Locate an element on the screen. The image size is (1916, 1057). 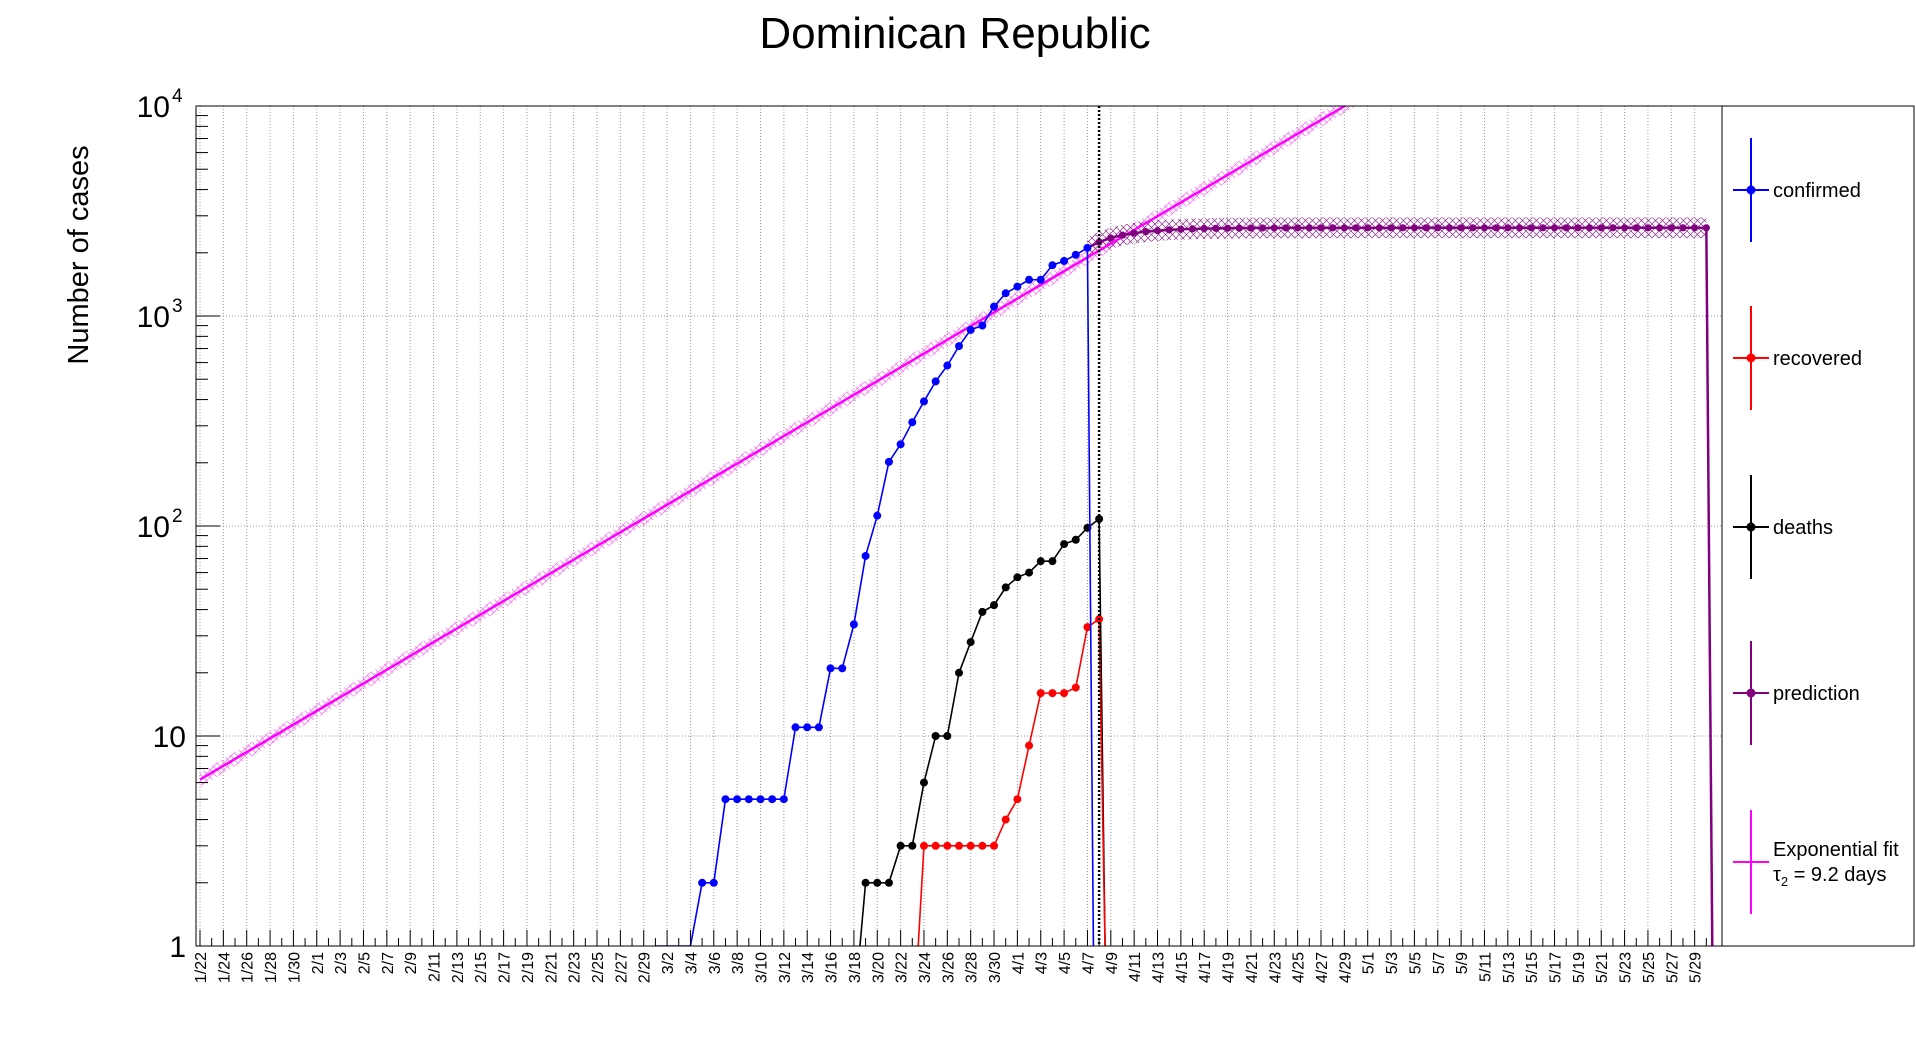
x-tick-label: 4/5 is located at coordinates (1065, 963).